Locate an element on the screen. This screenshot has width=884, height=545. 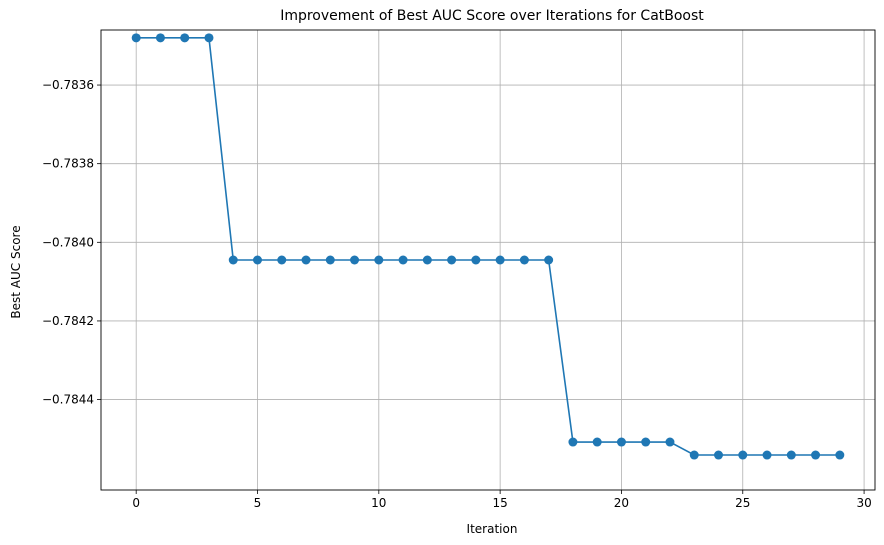
x-tick-label: 10 is located at coordinates (378, 503).